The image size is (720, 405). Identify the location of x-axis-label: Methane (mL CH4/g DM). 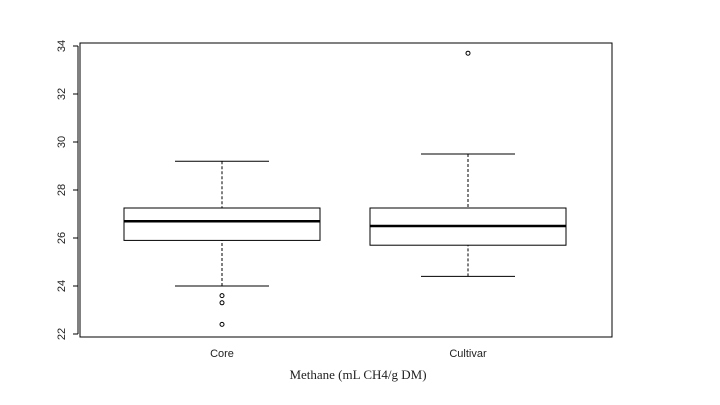
(357, 374).